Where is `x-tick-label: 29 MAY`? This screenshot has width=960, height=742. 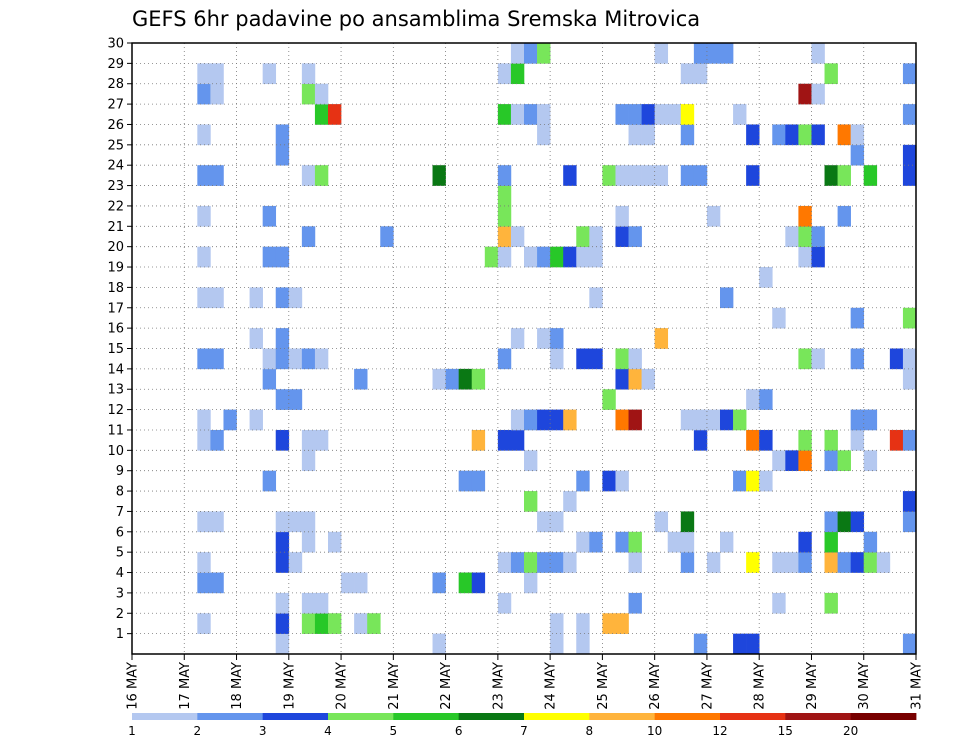
x-tick-label: 29 MAY is located at coordinates (812, 686).